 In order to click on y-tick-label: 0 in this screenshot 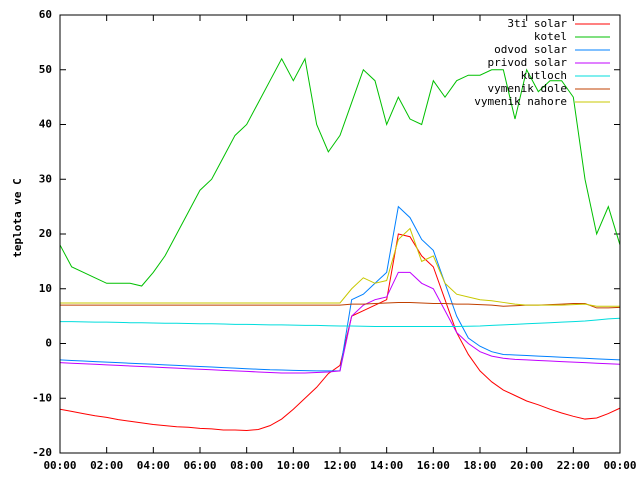, I will do `click(48, 343)`.